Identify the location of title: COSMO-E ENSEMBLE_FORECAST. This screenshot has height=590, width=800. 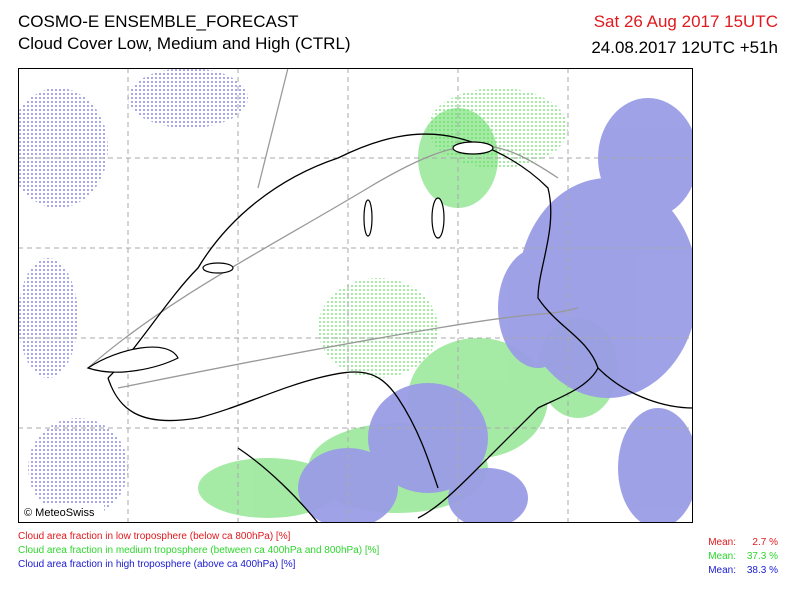
(158, 21).